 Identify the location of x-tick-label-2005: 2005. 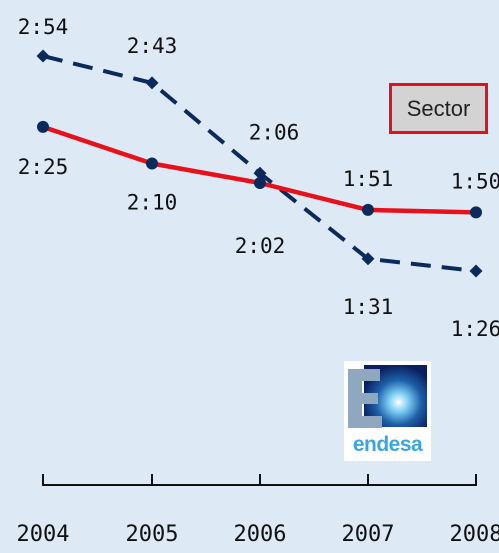
(152, 534).